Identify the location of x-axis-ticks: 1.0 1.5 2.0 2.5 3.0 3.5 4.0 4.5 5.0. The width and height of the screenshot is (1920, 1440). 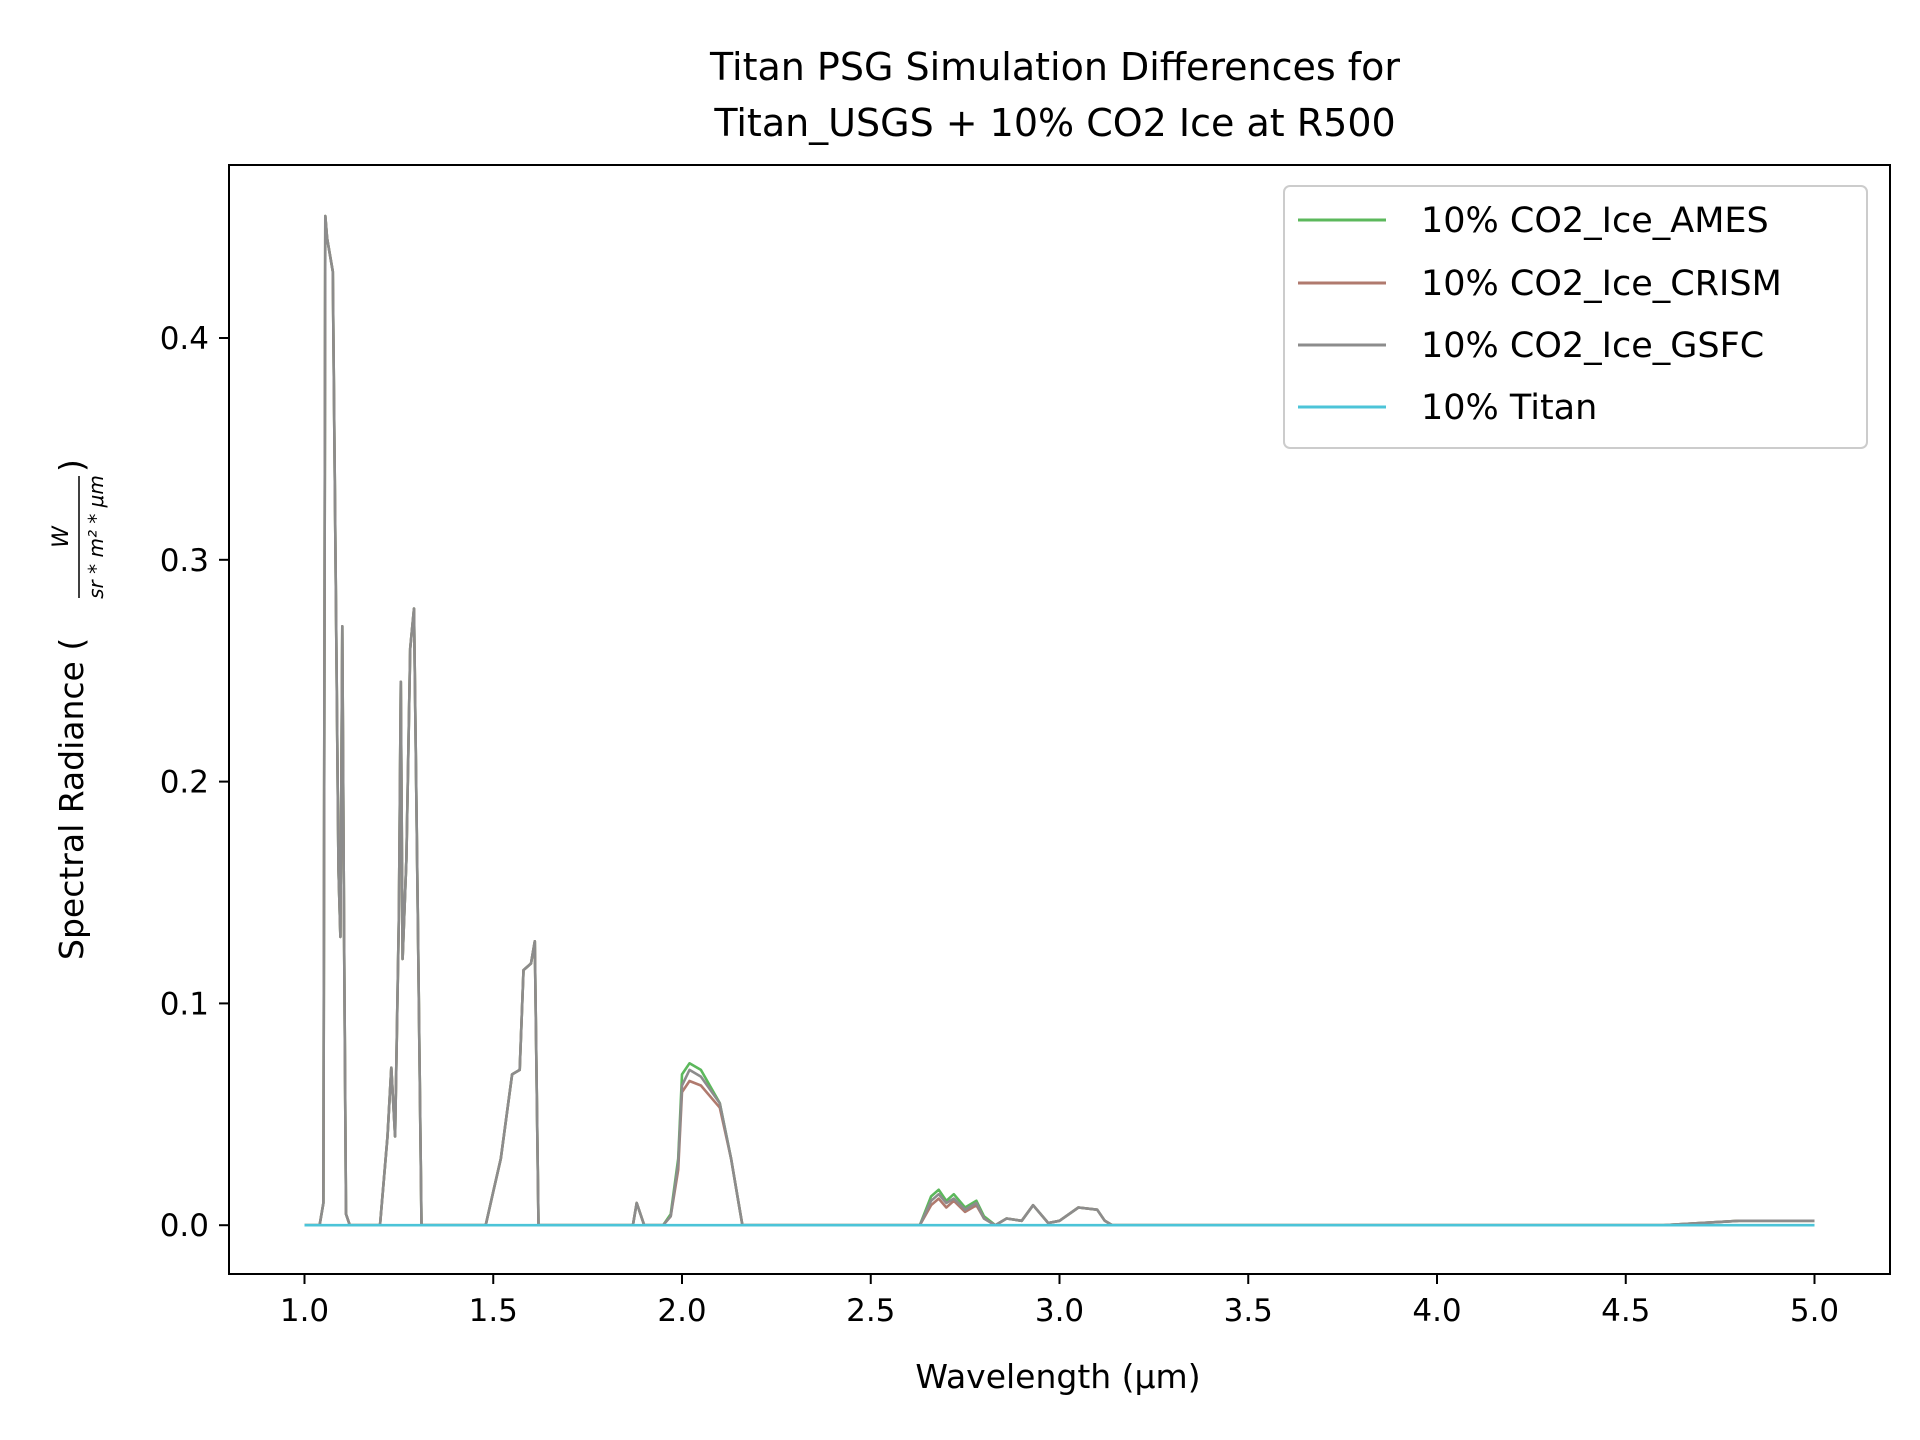
(1059, 1301).